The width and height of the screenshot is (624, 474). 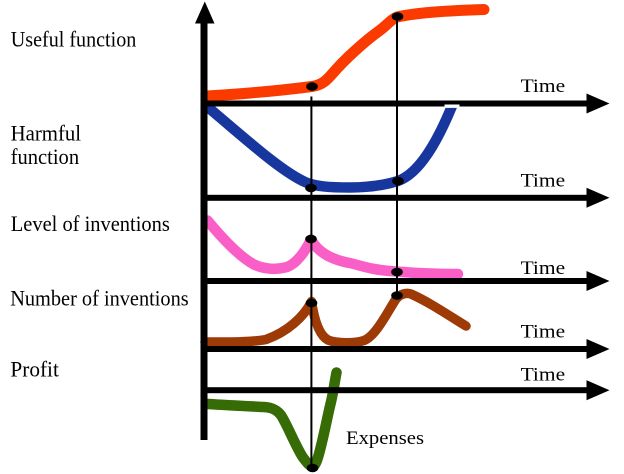 What do you see at coordinates (90, 223) in the screenshot?
I see `svg-text: Level of inventions` at bounding box center [90, 223].